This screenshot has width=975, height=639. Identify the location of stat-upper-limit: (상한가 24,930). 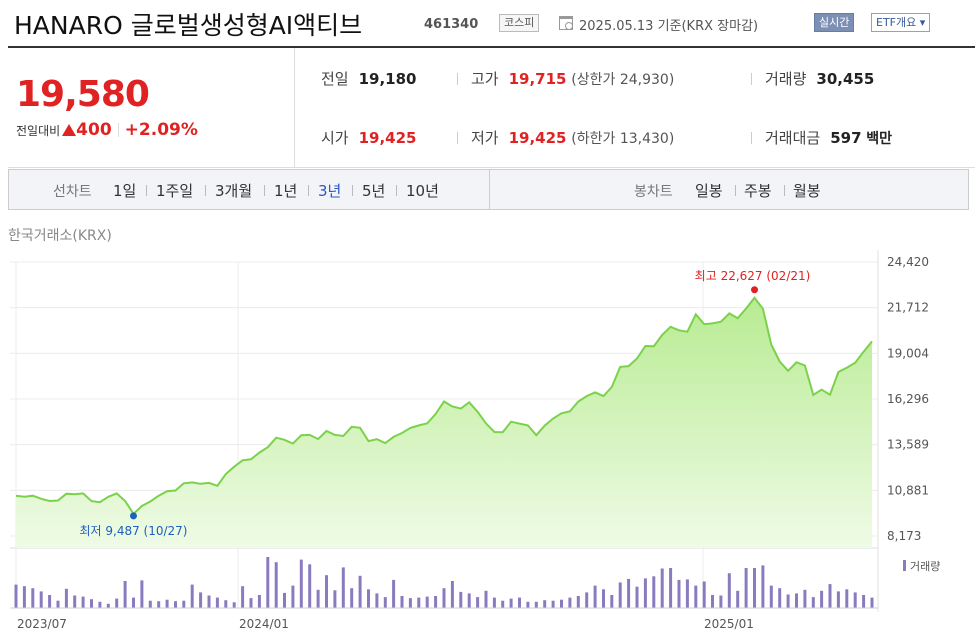
(623, 80).